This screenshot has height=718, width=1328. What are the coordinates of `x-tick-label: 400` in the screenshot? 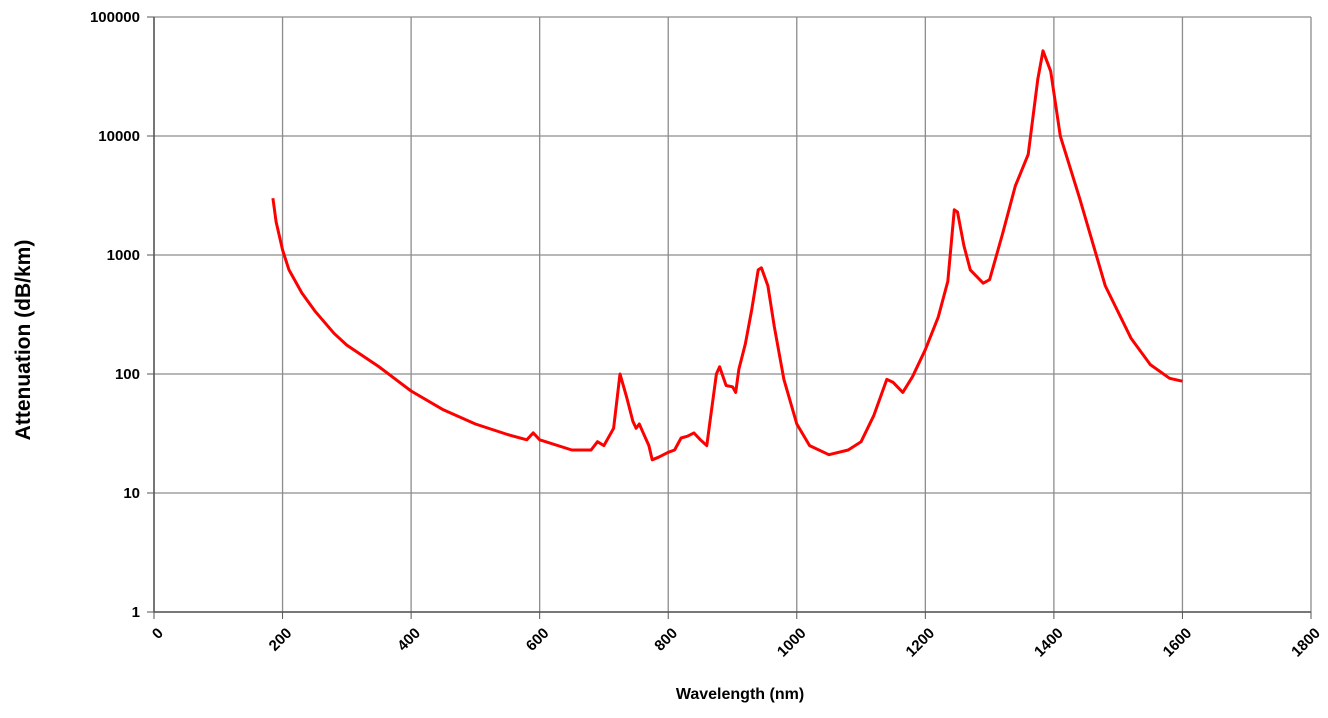 It's located at (409, 640).